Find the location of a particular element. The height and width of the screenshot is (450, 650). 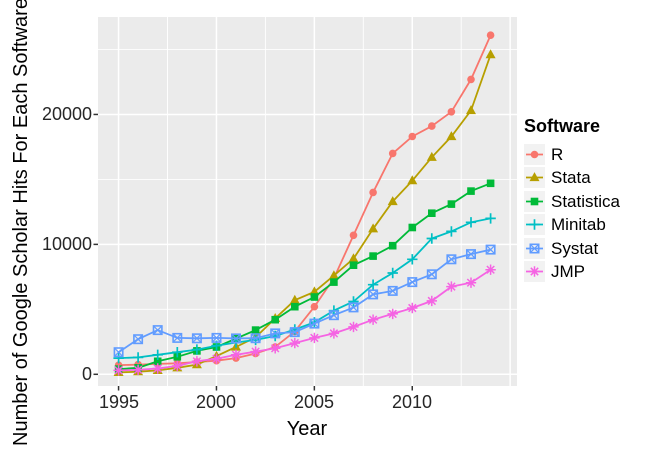

x-tick-label: 2000 is located at coordinates (216, 402).